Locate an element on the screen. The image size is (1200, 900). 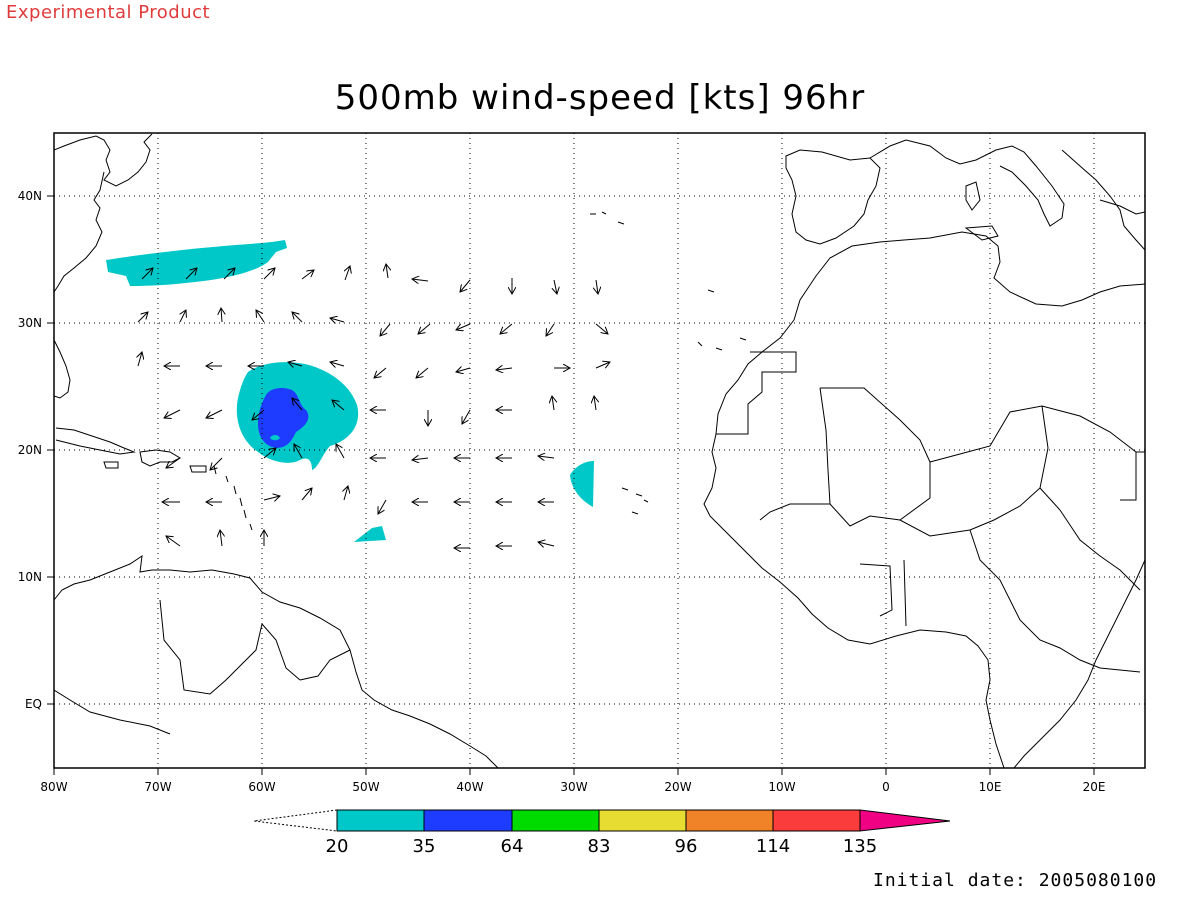
iberia-coast is located at coordinates (833, 197).